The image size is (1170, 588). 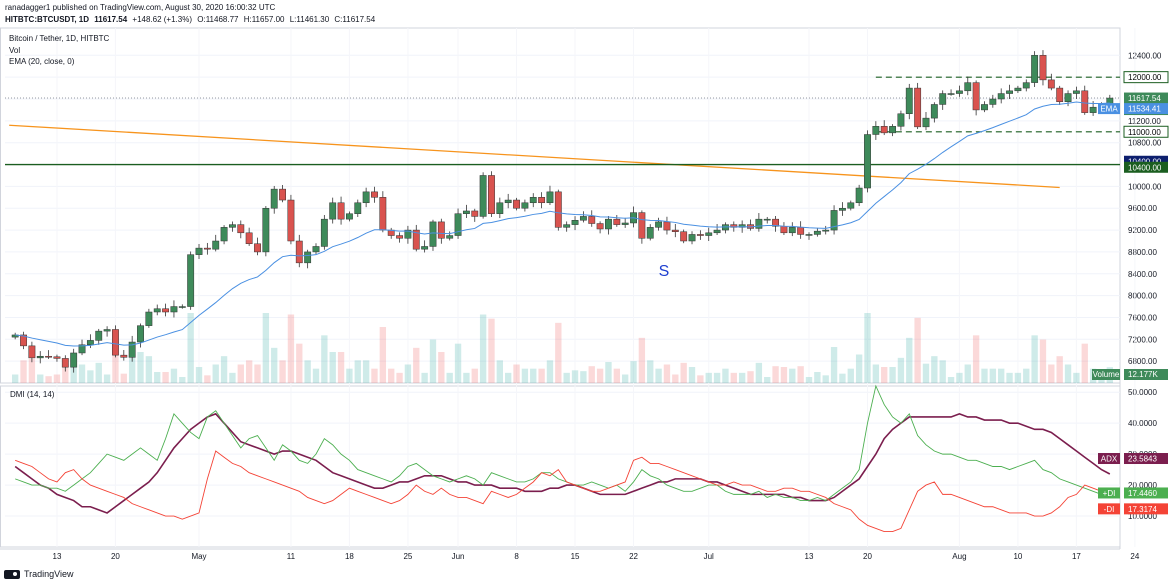 What do you see at coordinates (1146, 167) in the screenshot?
I see `breakout-level-label-2-box` at bounding box center [1146, 167].